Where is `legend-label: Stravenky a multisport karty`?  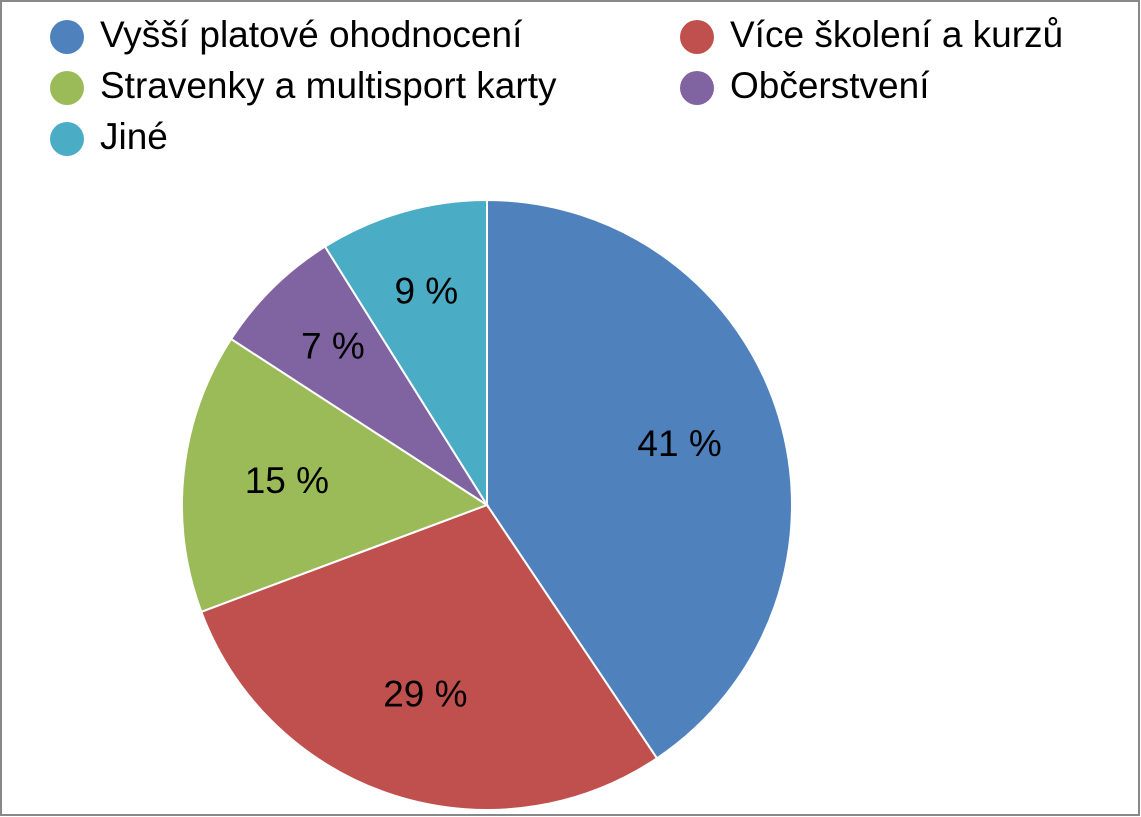
legend-label: Stravenky a multisport karty is located at coordinates (328, 85).